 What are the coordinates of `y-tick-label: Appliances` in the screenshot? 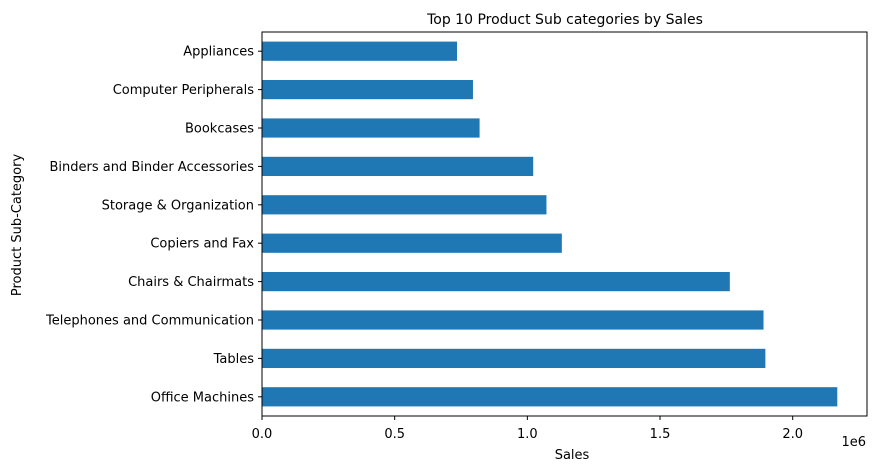 It's located at (218, 52).